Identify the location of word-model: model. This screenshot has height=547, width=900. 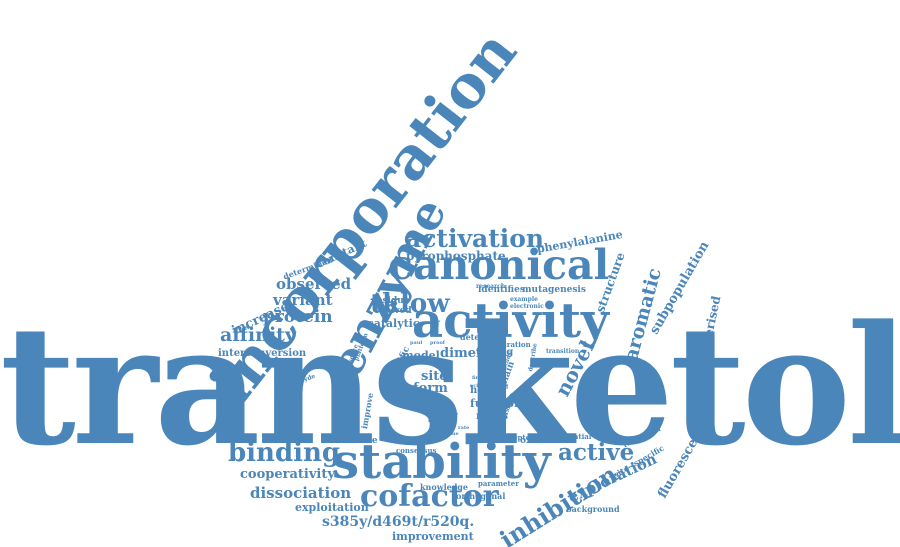
(421, 355).